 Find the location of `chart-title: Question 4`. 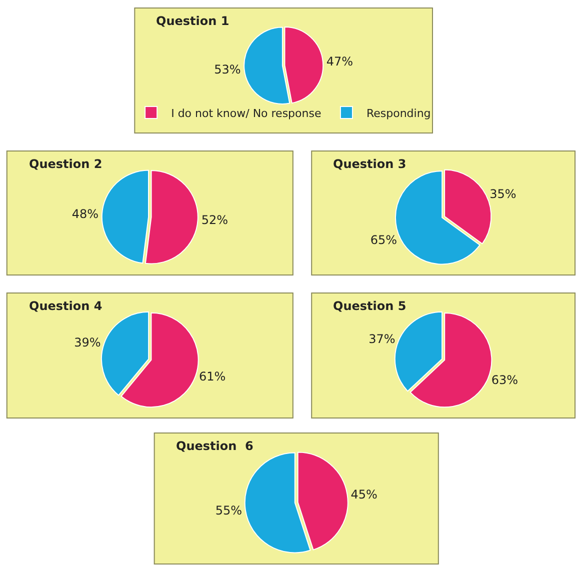

chart-title: Question 4 is located at coordinates (65, 306).